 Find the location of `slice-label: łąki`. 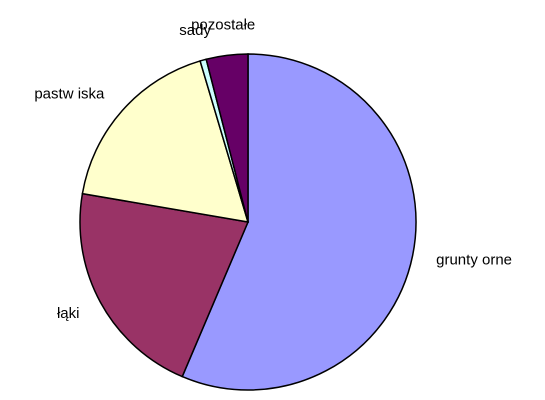

slice-label: łąki is located at coordinates (68, 313).